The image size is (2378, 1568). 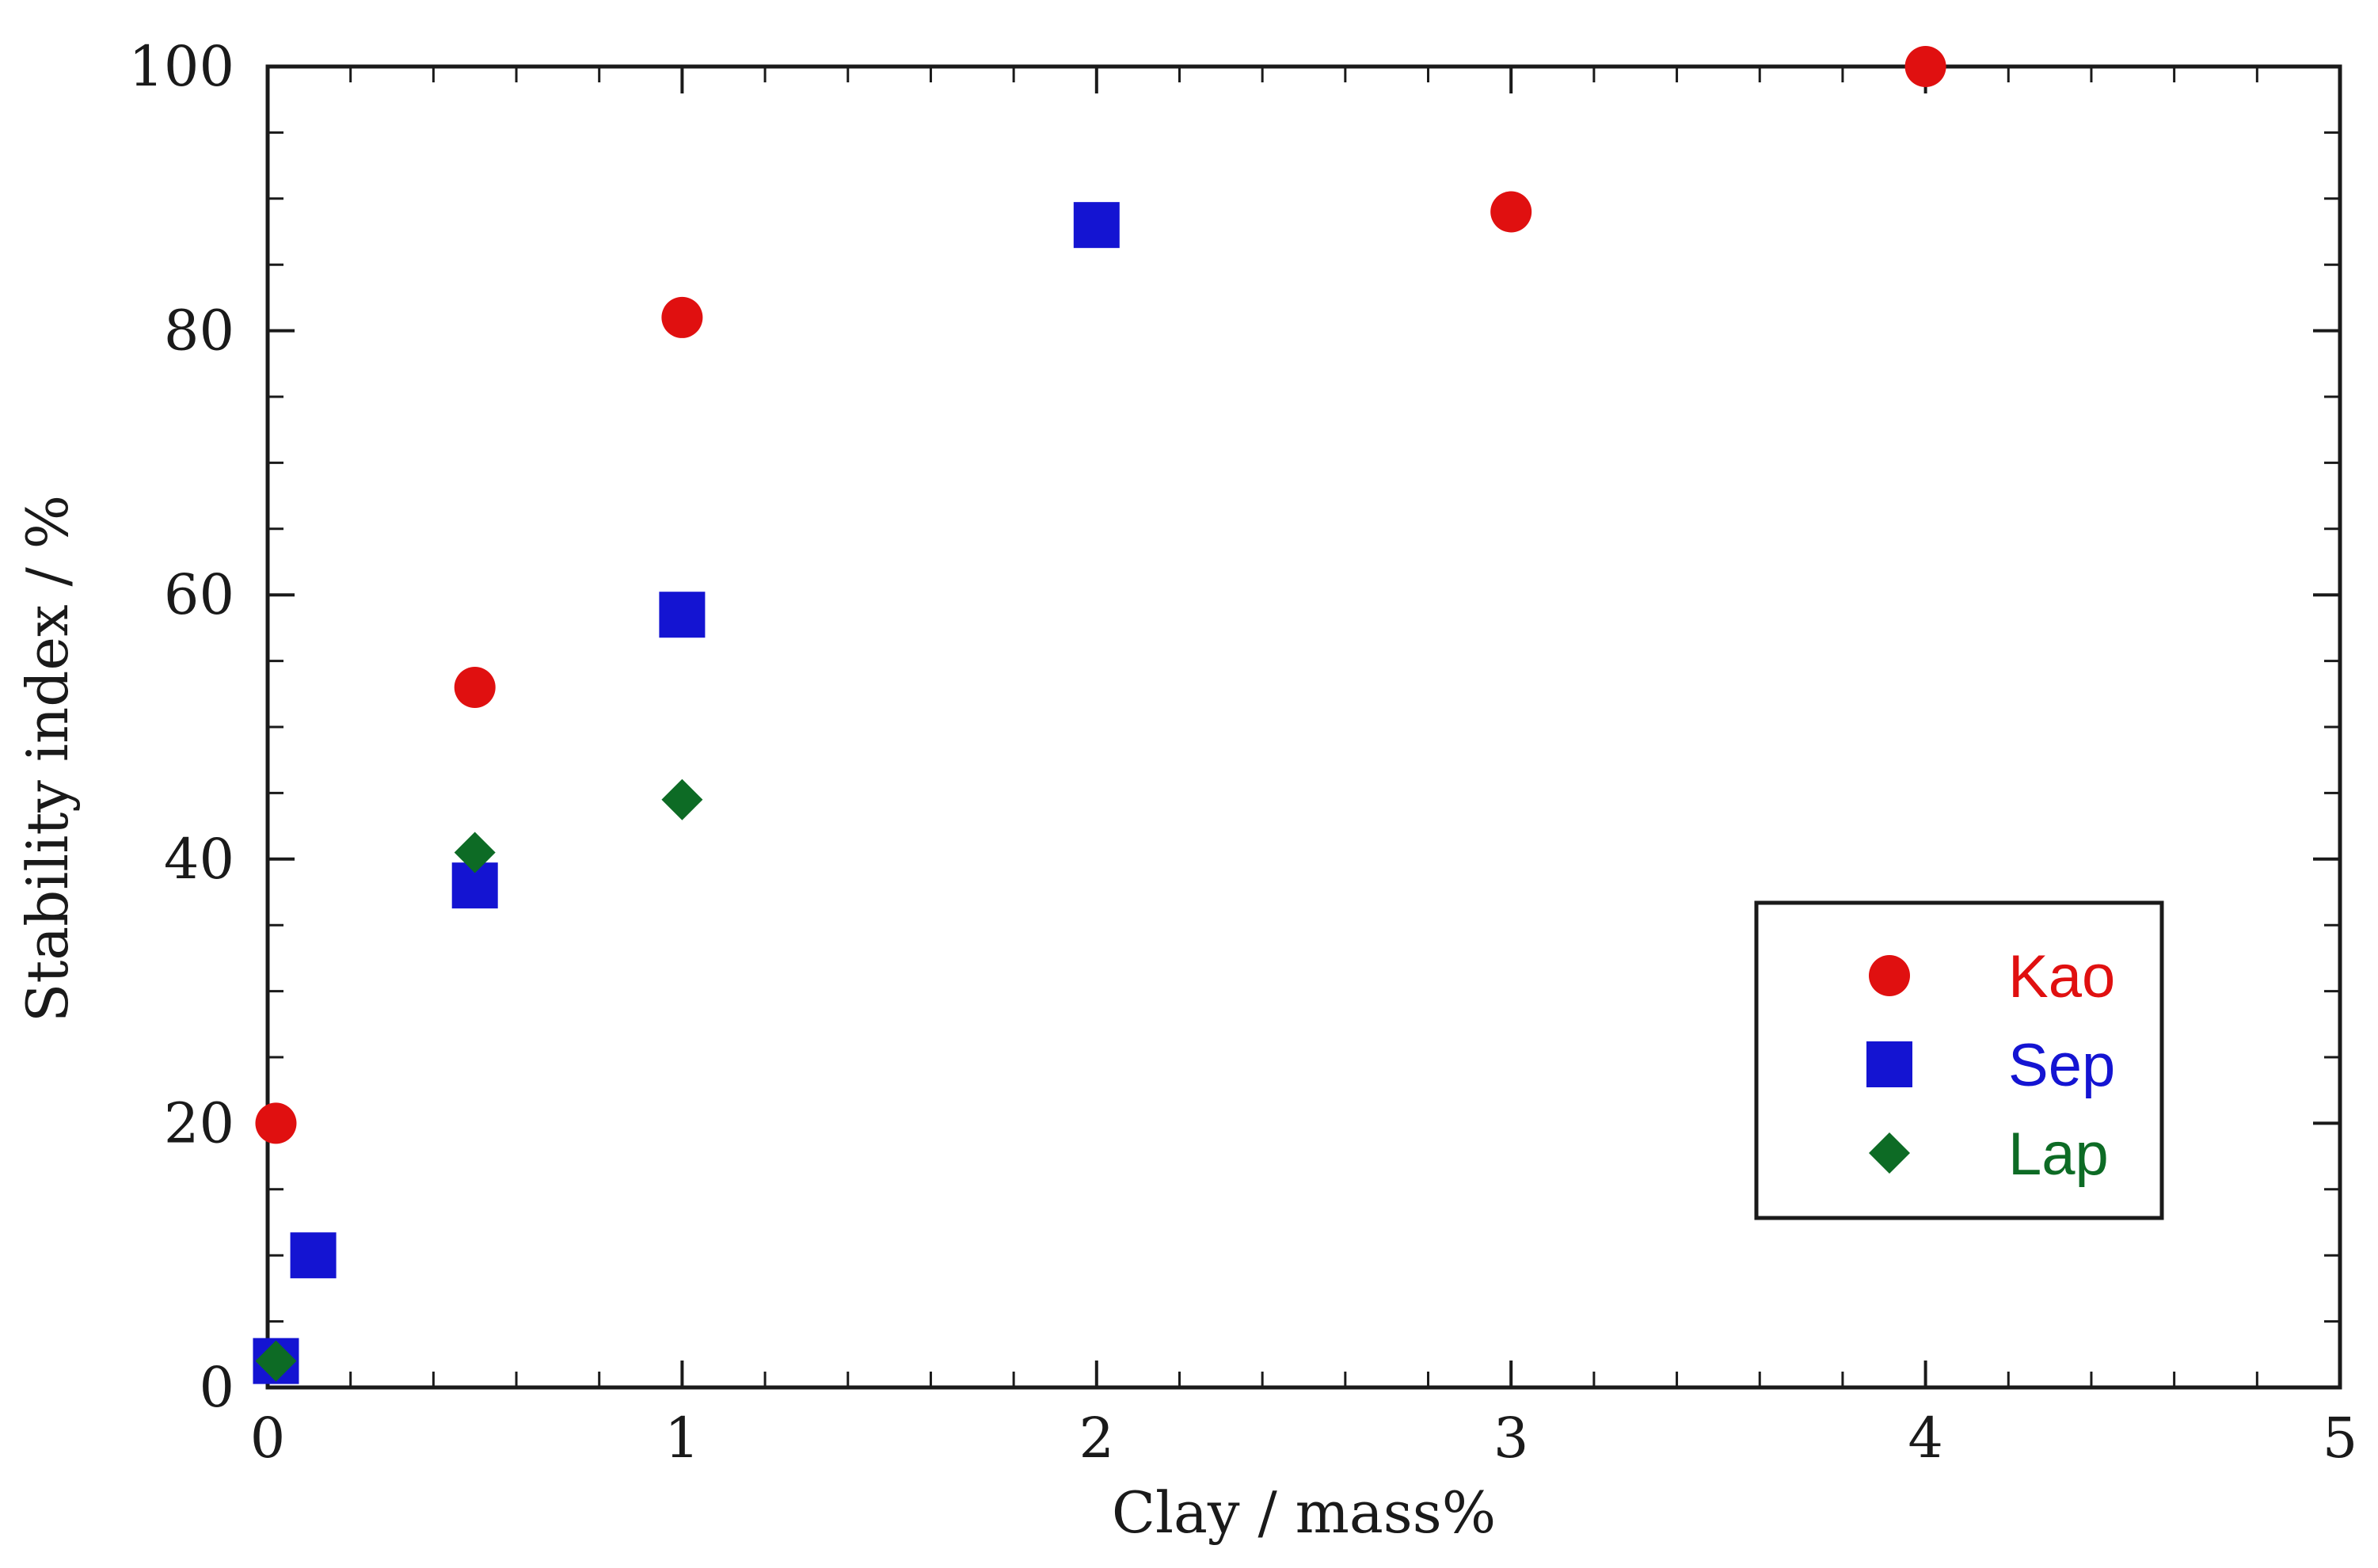 What do you see at coordinates (199, 859) in the screenshot?
I see `y-tick-label: 40` at bounding box center [199, 859].